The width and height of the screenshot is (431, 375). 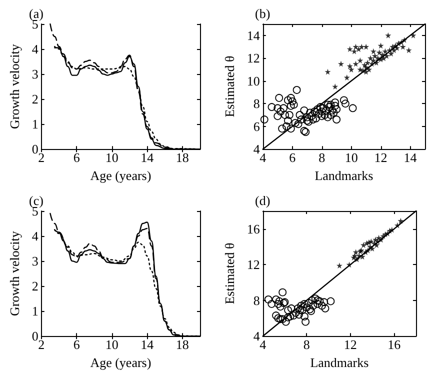 What do you see at coordinates (253, 228) in the screenshot?
I see `y-tick-label: 16` at bounding box center [253, 228].